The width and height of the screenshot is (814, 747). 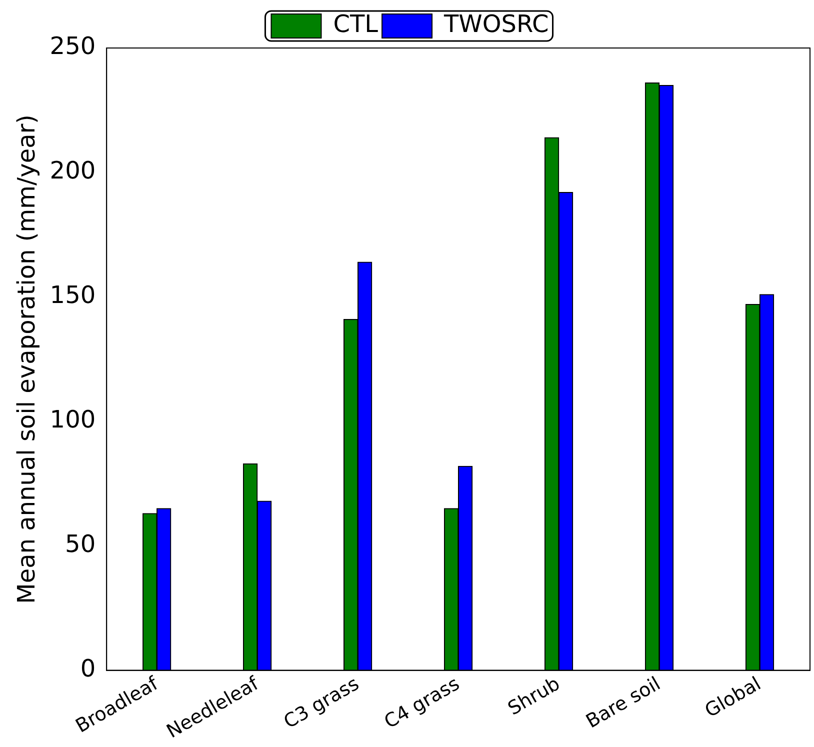 I want to click on y-tick-label: 200, so click(x=73, y=170).